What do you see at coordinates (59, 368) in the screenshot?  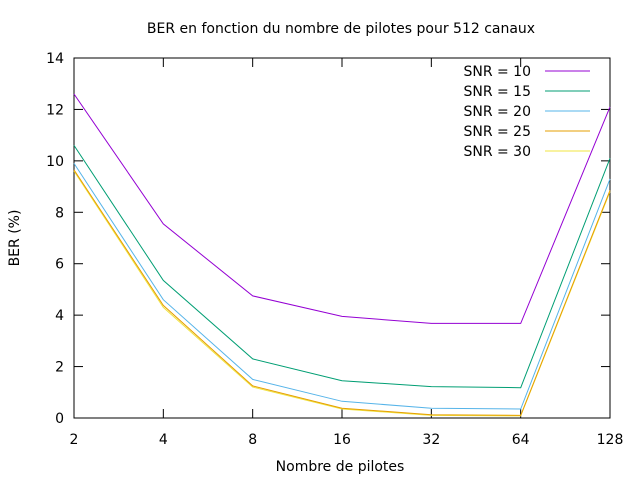 I see `y-tick-label: 2` at bounding box center [59, 368].